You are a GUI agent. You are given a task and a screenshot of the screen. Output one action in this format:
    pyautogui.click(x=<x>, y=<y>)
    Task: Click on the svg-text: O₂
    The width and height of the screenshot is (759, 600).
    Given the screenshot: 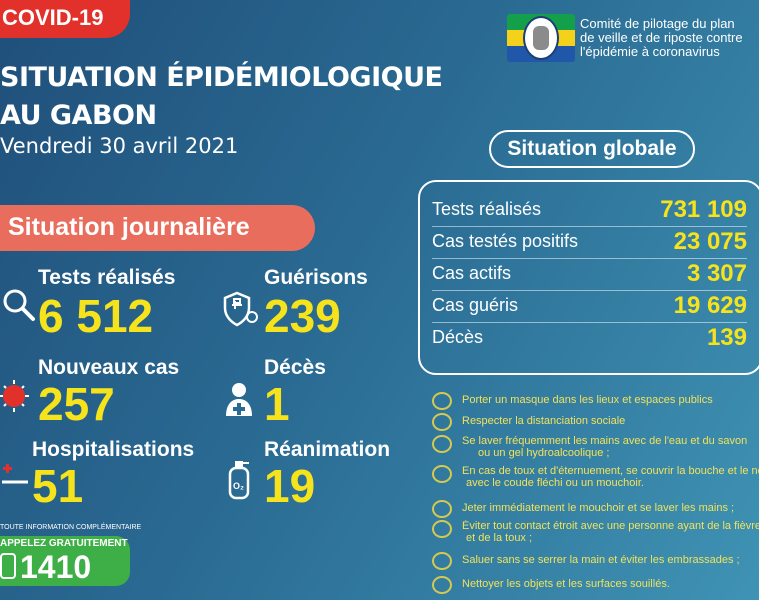 What is the action you would take?
    pyautogui.click(x=238, y=486)
    